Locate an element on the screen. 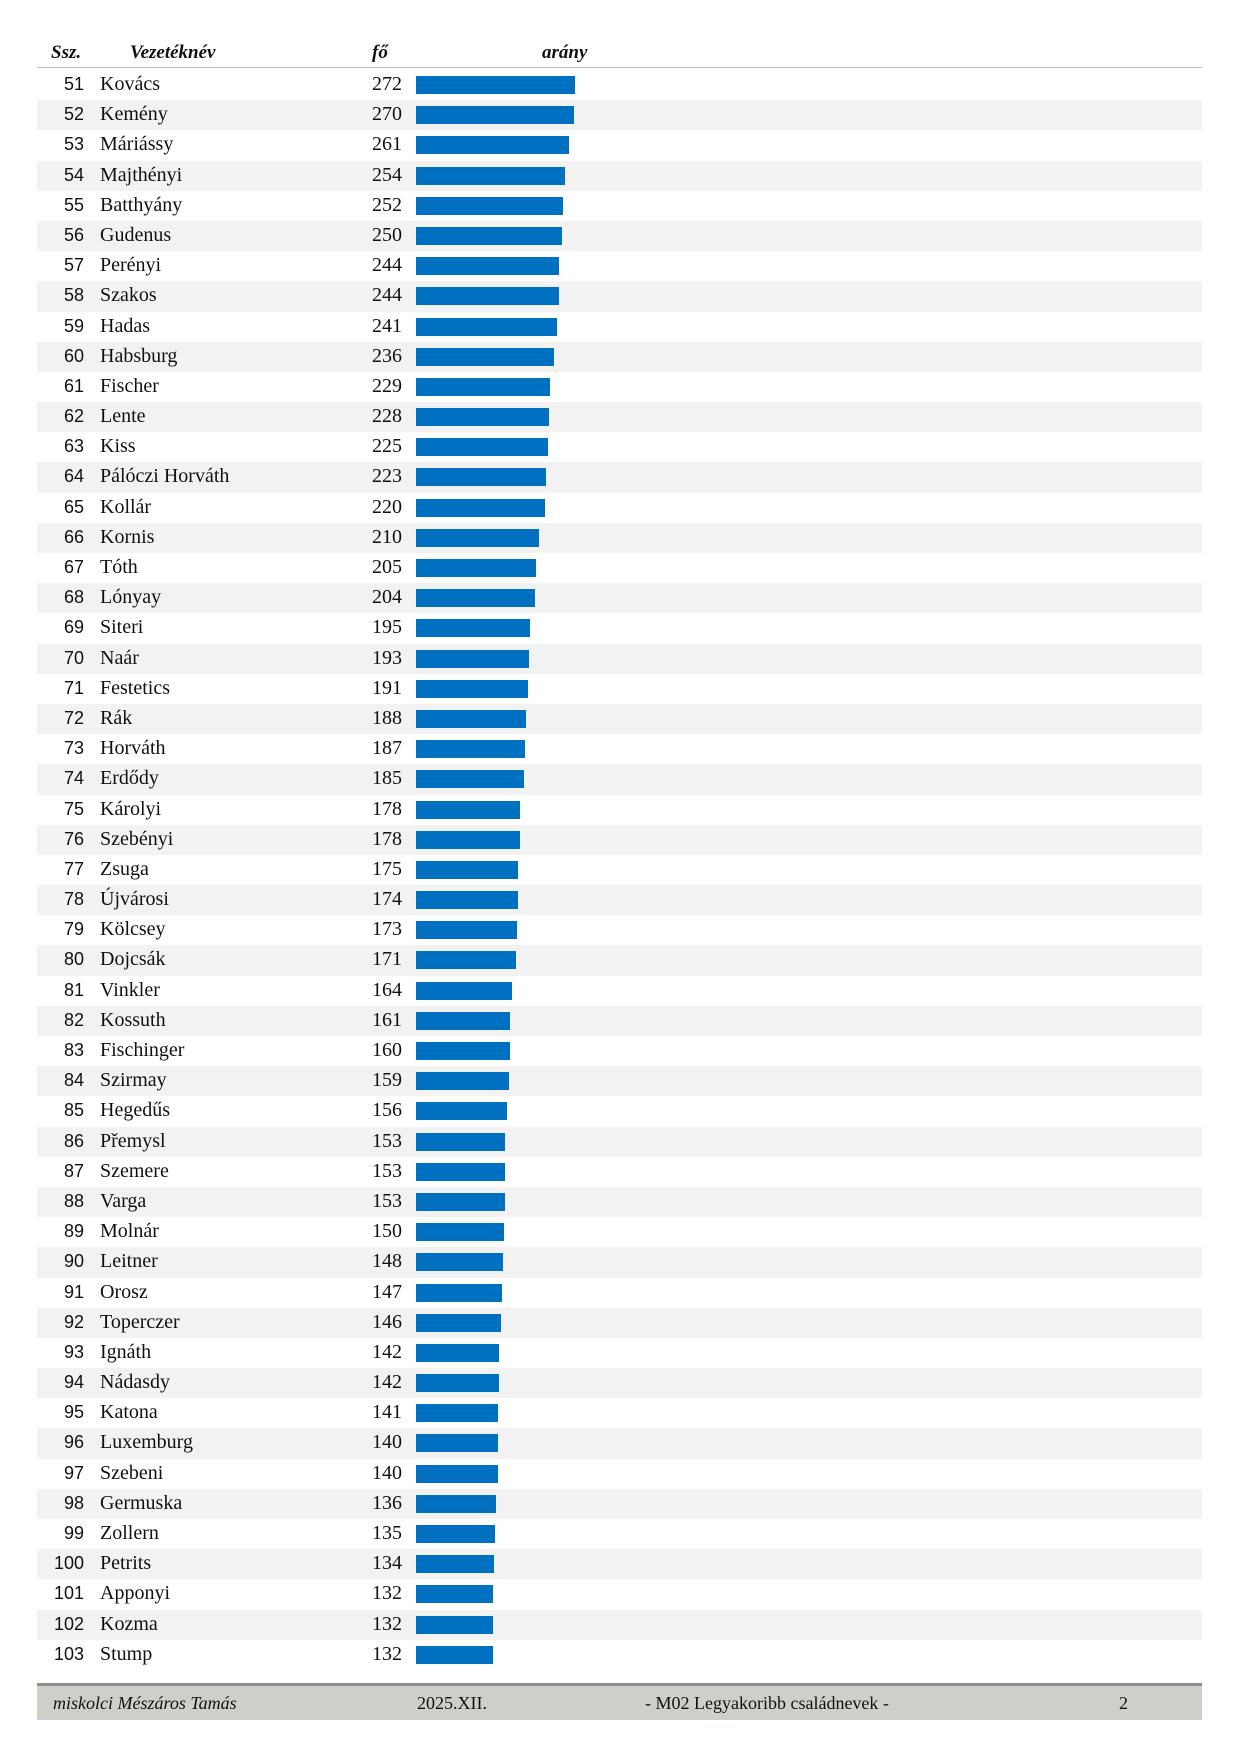  row-number: 51 is located at coordinates (73, 84).